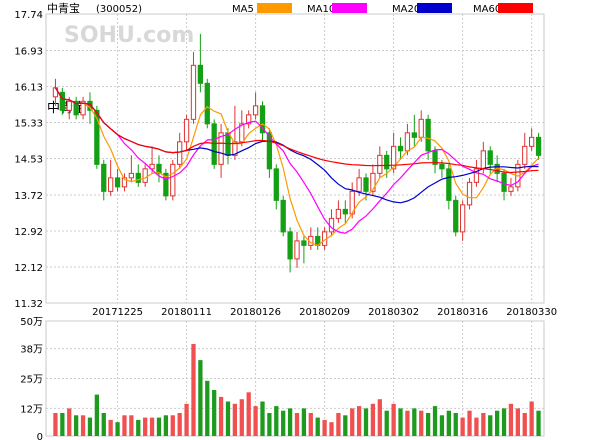 Image resolution: width=600 pixels, height=440 pixels. What do you see at coordinates (40, 436) in the screenshot?
I see `volume-tick-label: 0` at bounding box center [40, 436].